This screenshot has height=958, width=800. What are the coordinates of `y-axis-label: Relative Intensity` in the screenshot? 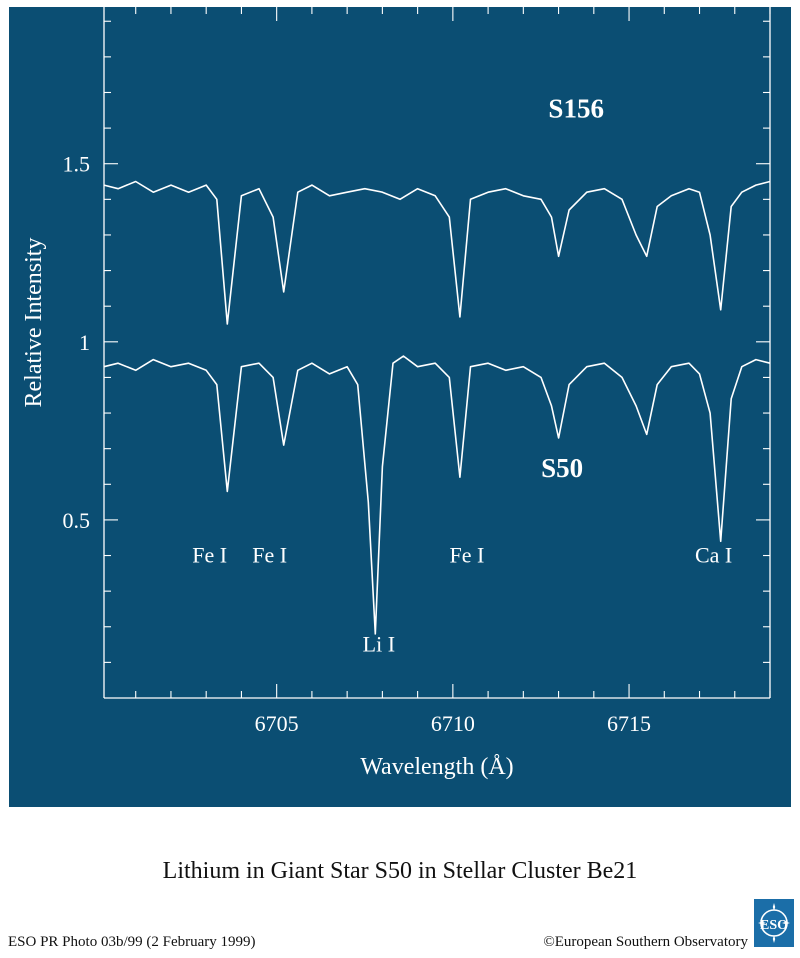 It's located at (34, 323).